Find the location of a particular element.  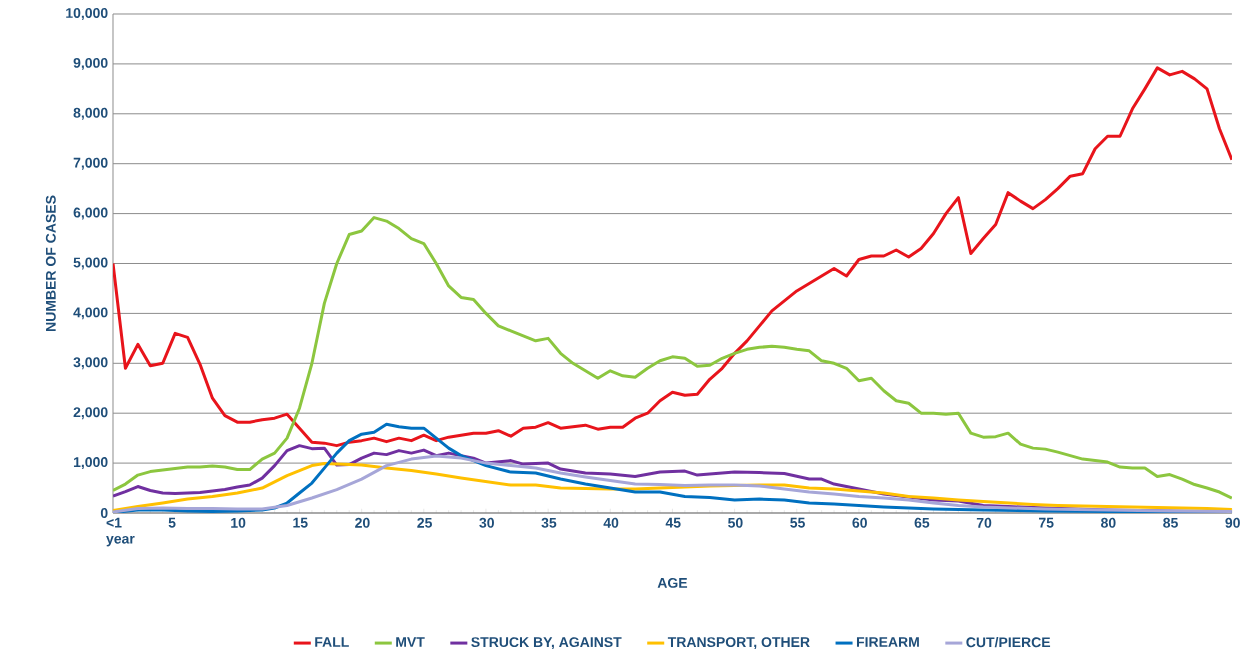

x-tick-label: 70 is located at coordinates (984, 522).